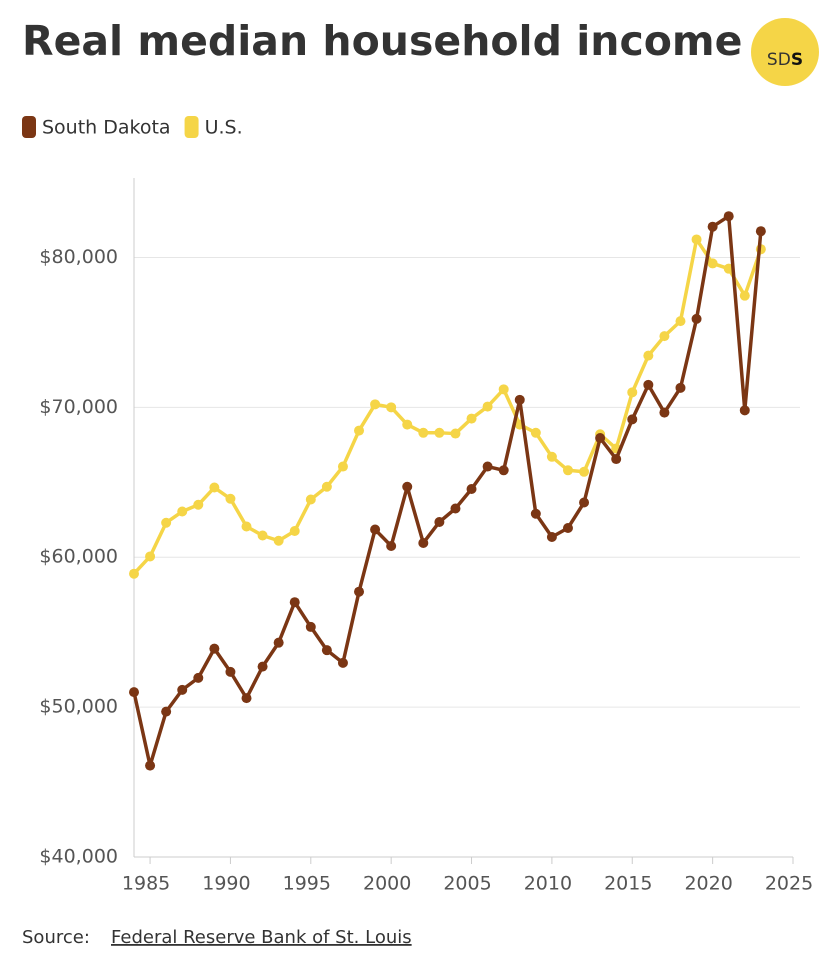  I want to click on chart-title: Real median household income, so click(382, 41).